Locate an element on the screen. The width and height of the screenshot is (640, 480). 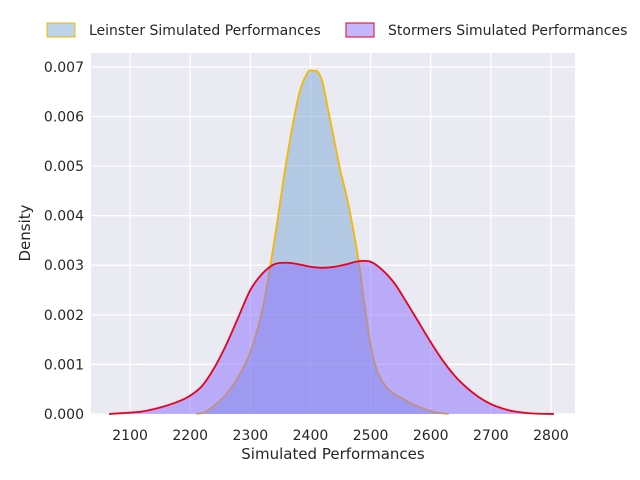
x-axis-label: Simulated Performances is located at coordinates (333, 454).